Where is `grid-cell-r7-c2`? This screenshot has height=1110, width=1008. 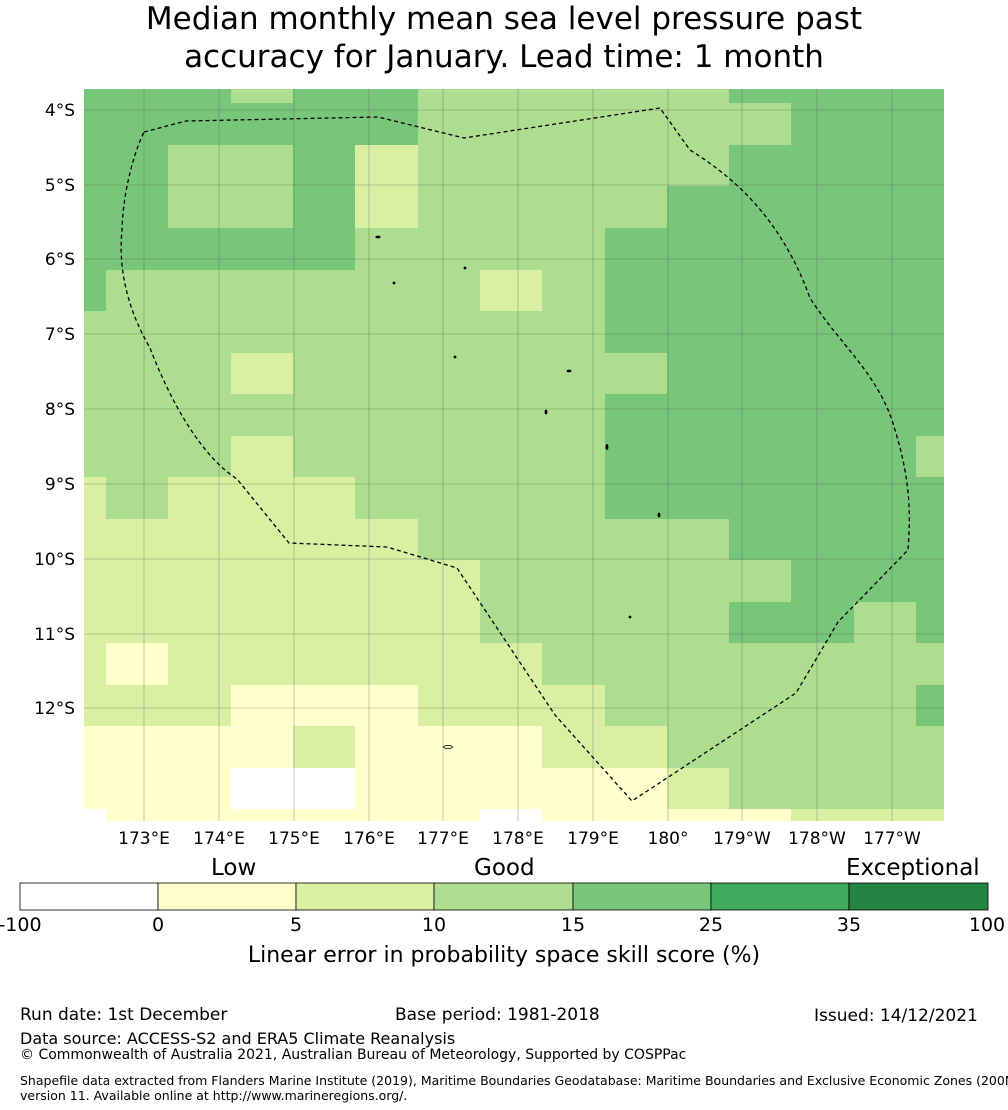 grid-cell-r7-c2 is located at coordinates (480, 373).